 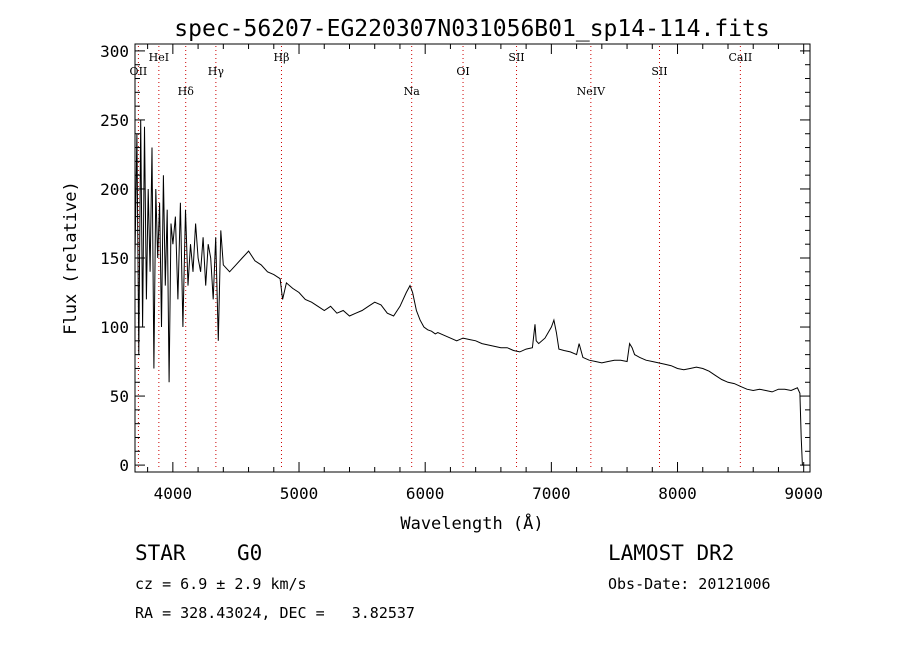 I want to click on y-axis-label: Flux (relative), so click(x=71, y=258).